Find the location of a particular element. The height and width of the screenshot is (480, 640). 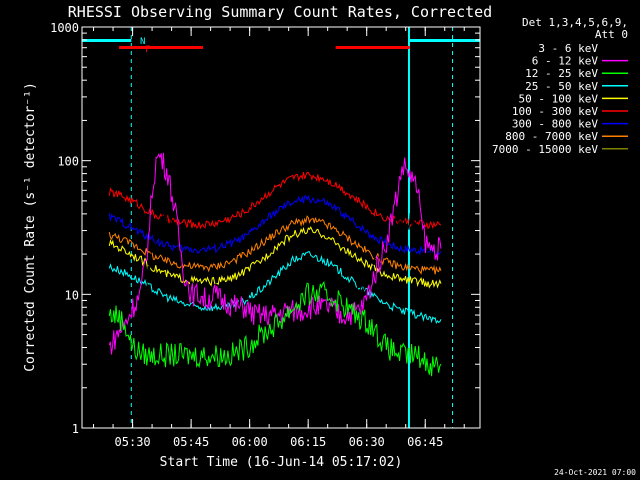

legend-header-line: Att 0 is located at coordinates (611, 34).